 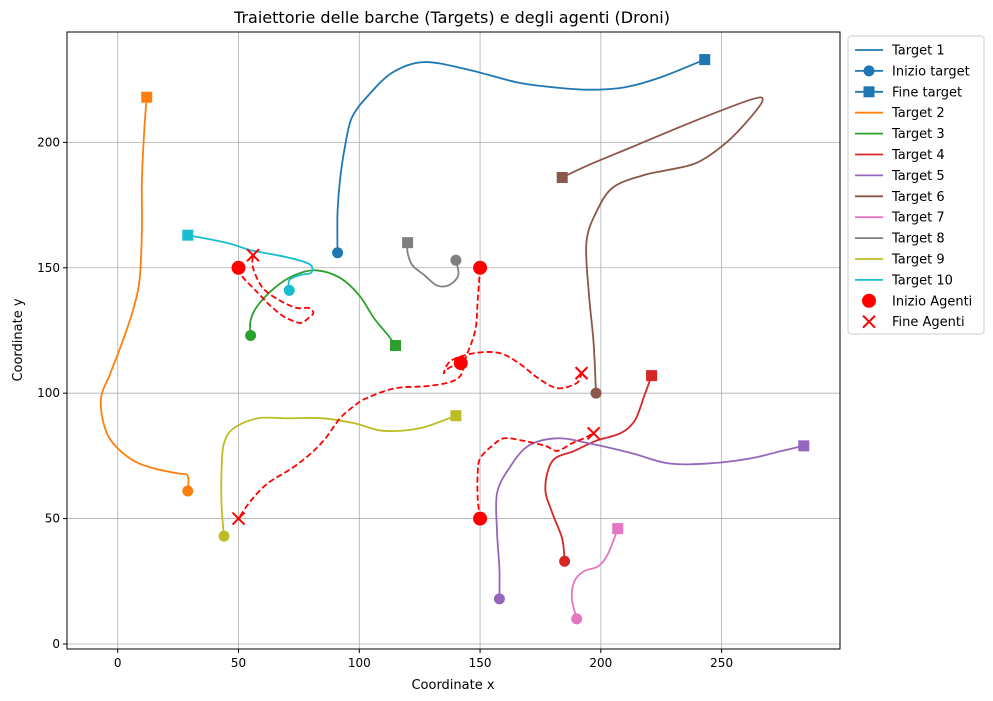 What do you see at coordinates (918, 113) in the screenshot?
I see `legend-label: Target 2` at bounding box center [918, 113].